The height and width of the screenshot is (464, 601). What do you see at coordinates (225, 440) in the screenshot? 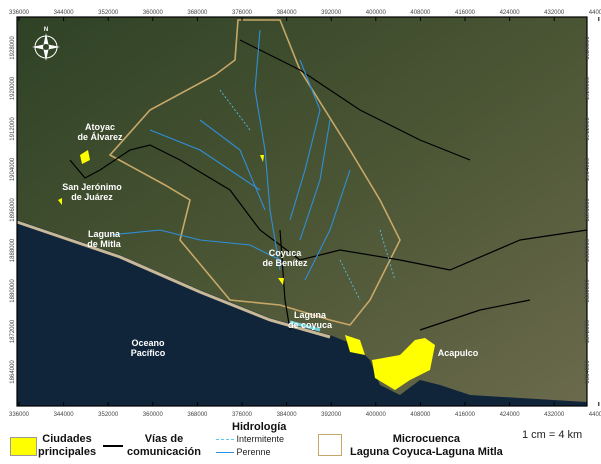
I see `intermittent-swatch` at bounding box center [225, 440].